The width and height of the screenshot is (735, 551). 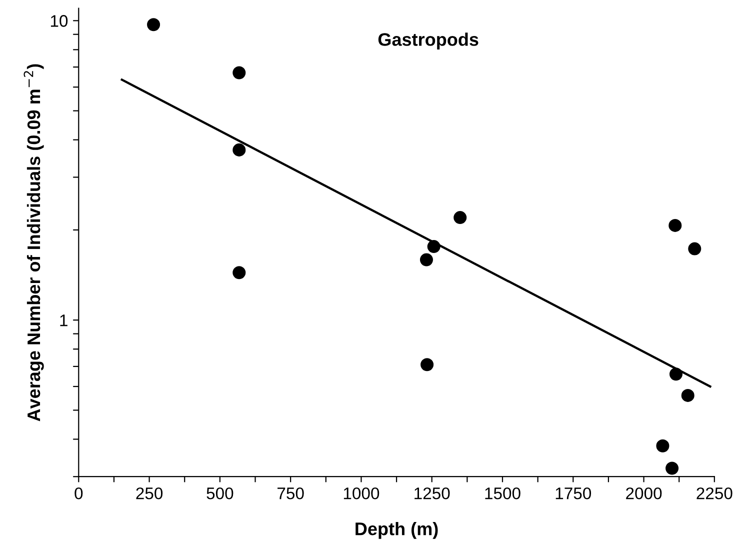 What do you see at coordinates (432, 493) in the screenshot?
I see `x-tick-label: 1250` at bounding box center [432, 493].